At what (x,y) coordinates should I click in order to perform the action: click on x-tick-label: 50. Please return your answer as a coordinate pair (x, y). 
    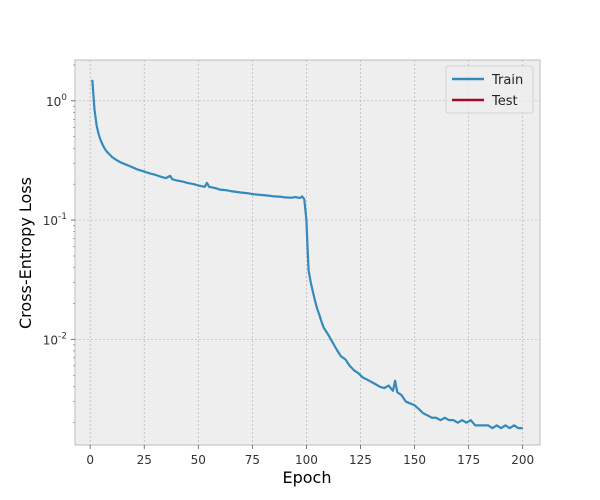
    Looking at the image, I should click on (198, 460).